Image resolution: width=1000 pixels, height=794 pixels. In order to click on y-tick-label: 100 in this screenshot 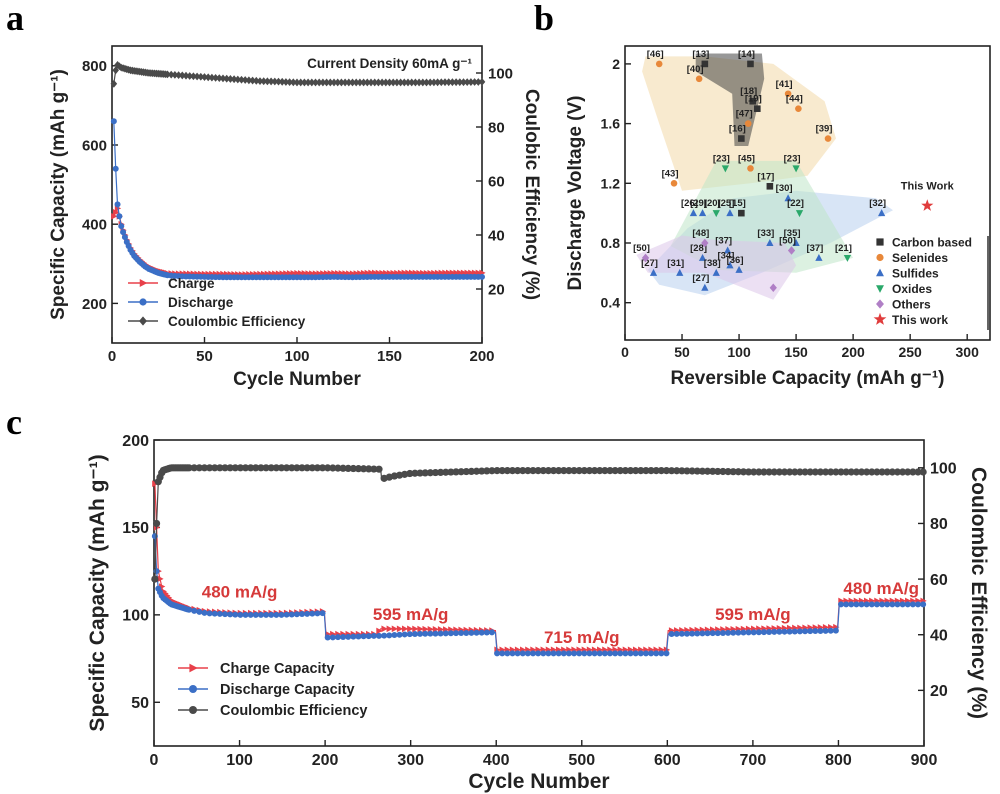, I will do `click(135, 616)`.